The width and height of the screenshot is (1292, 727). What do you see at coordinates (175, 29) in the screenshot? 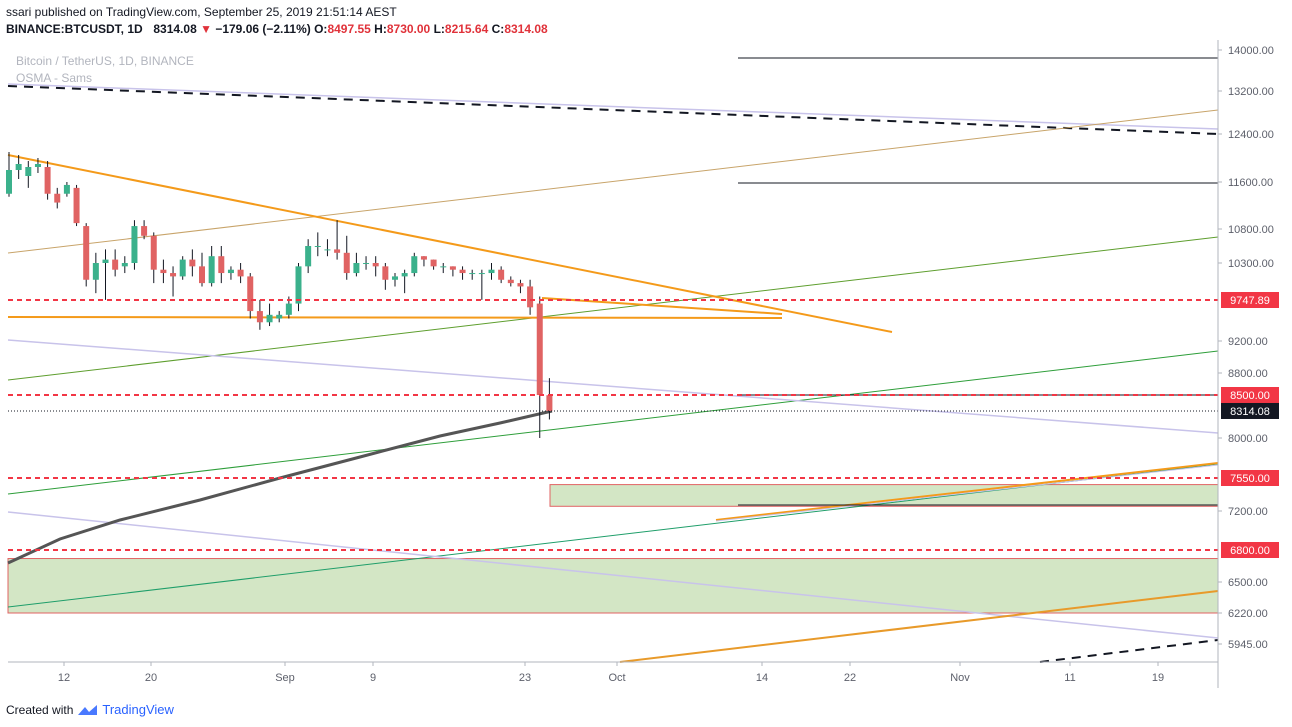
I see `last-price: 8314.08` at bounding box center [175, 29].